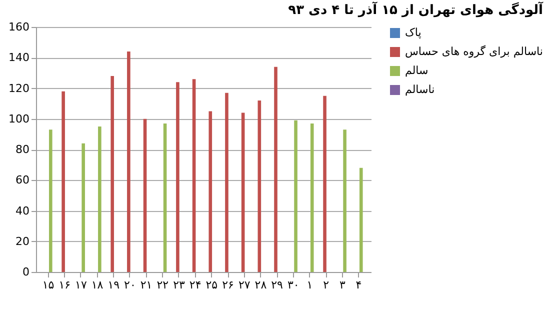  What do you see at coordinates (162, 285) in the screenshot?
I see `x-tick-label: ۲۲` at bounding box center [162, 285].